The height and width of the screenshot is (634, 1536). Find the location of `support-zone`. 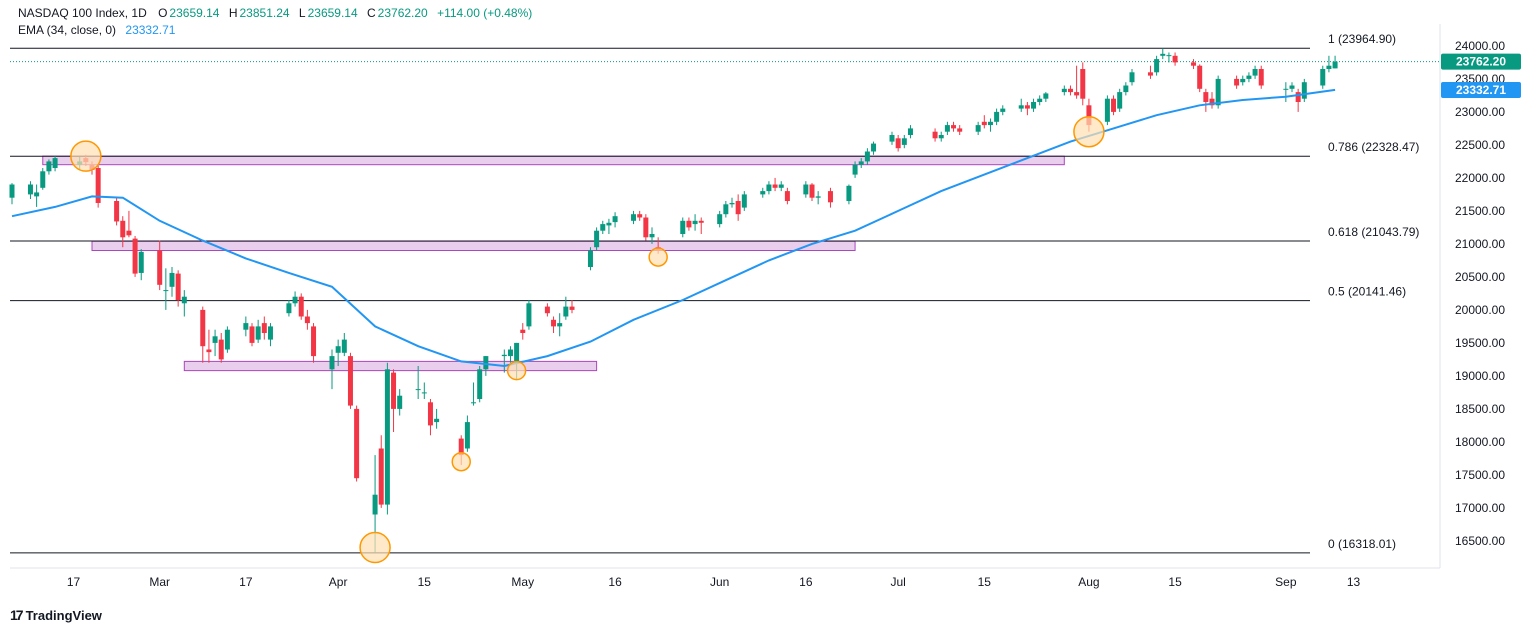

support-zone is located at coordinates (553, 160).